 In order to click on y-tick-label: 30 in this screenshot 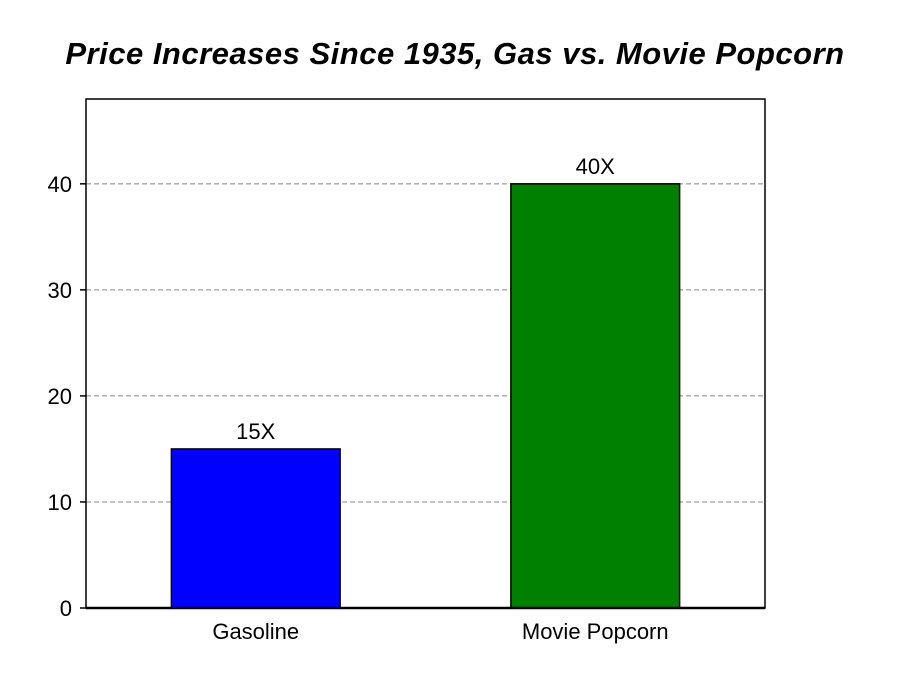, I will do `click(60, 290)`.